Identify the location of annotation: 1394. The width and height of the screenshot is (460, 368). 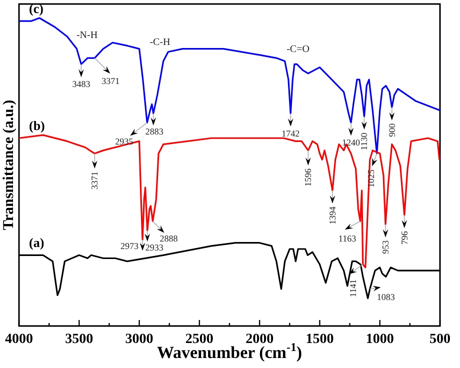
(332, 215).